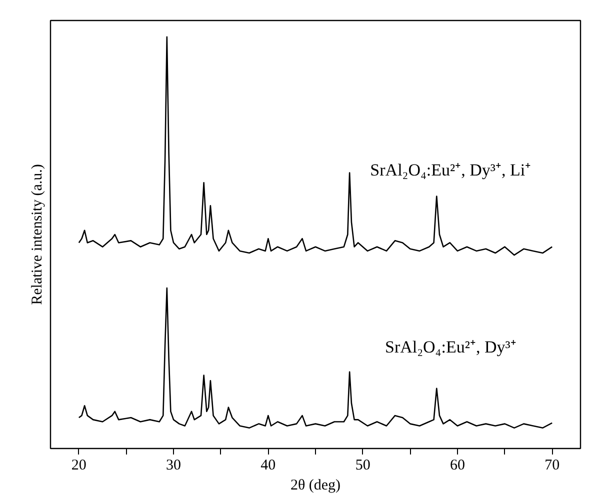 The height and width of the screenshot is (498, 600). I want to click on x-axis-title: 2θ (deg), so click(315, 486).